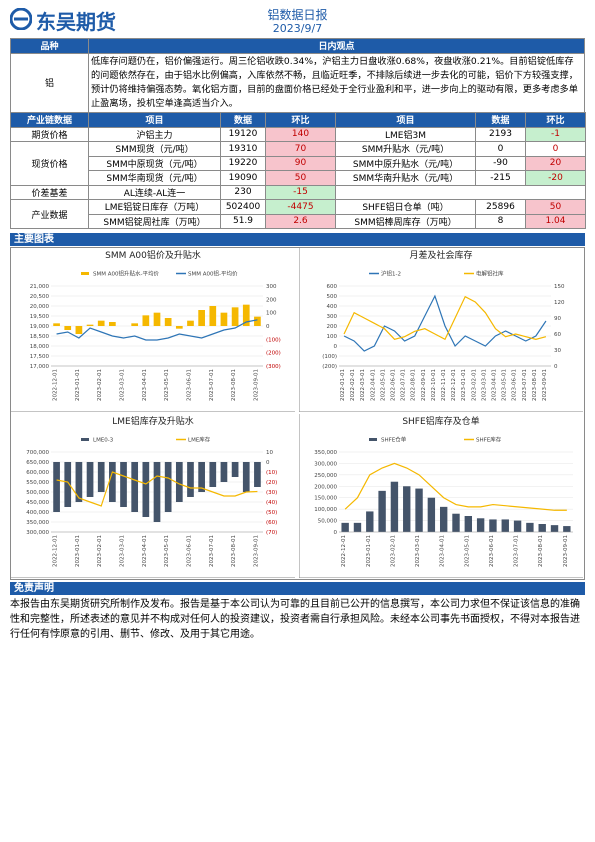 Image resolution: width=595 pixels, height=842 pixels. Describe the element at coordinates (329, 367) in the screenshot. I see `y-tick-label: (200)` at that location.